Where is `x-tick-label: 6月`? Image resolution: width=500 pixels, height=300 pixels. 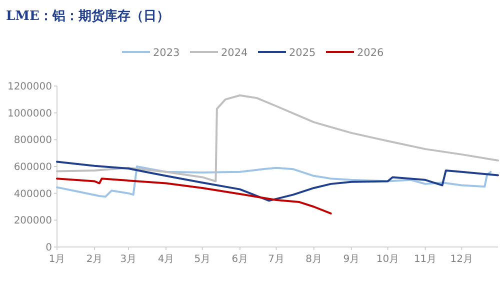
x-tick-label: 6月 is located at coordinates (240, 259).